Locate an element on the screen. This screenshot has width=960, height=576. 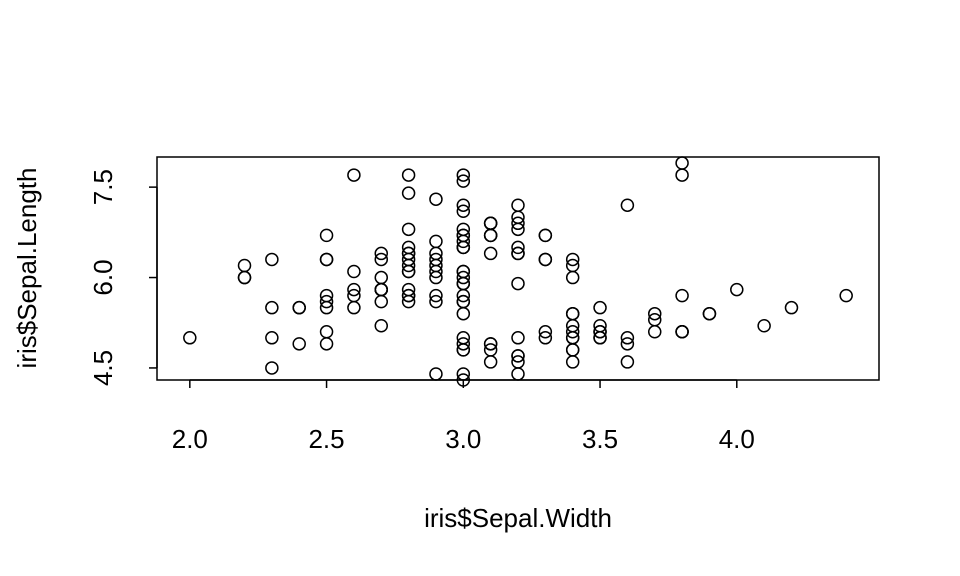
x-tick-label: 2.5 is located at coordinates (326, 439).